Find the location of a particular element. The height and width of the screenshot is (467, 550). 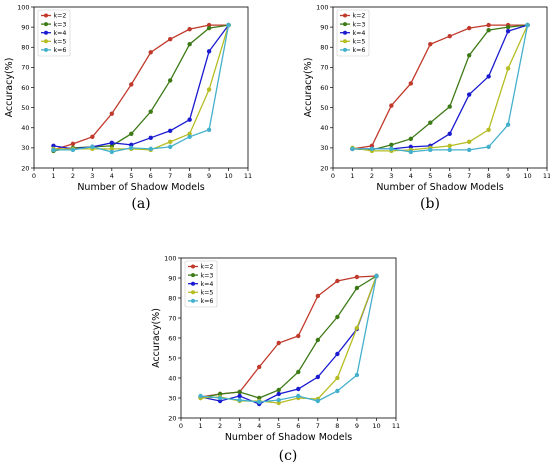

series-line-k5 is located at coordinates (440, 88).